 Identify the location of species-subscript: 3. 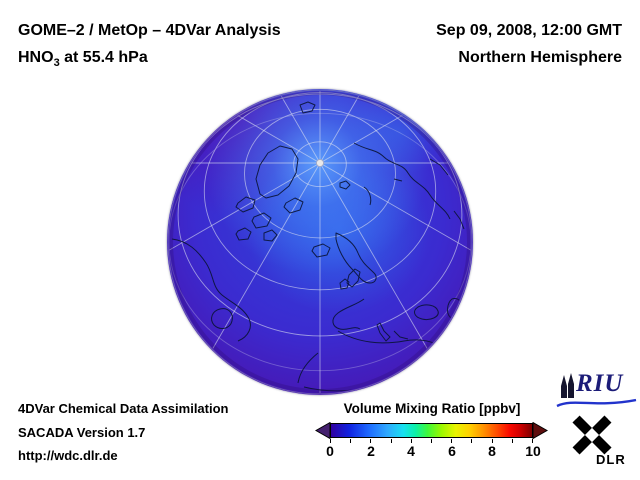
(56, 63).